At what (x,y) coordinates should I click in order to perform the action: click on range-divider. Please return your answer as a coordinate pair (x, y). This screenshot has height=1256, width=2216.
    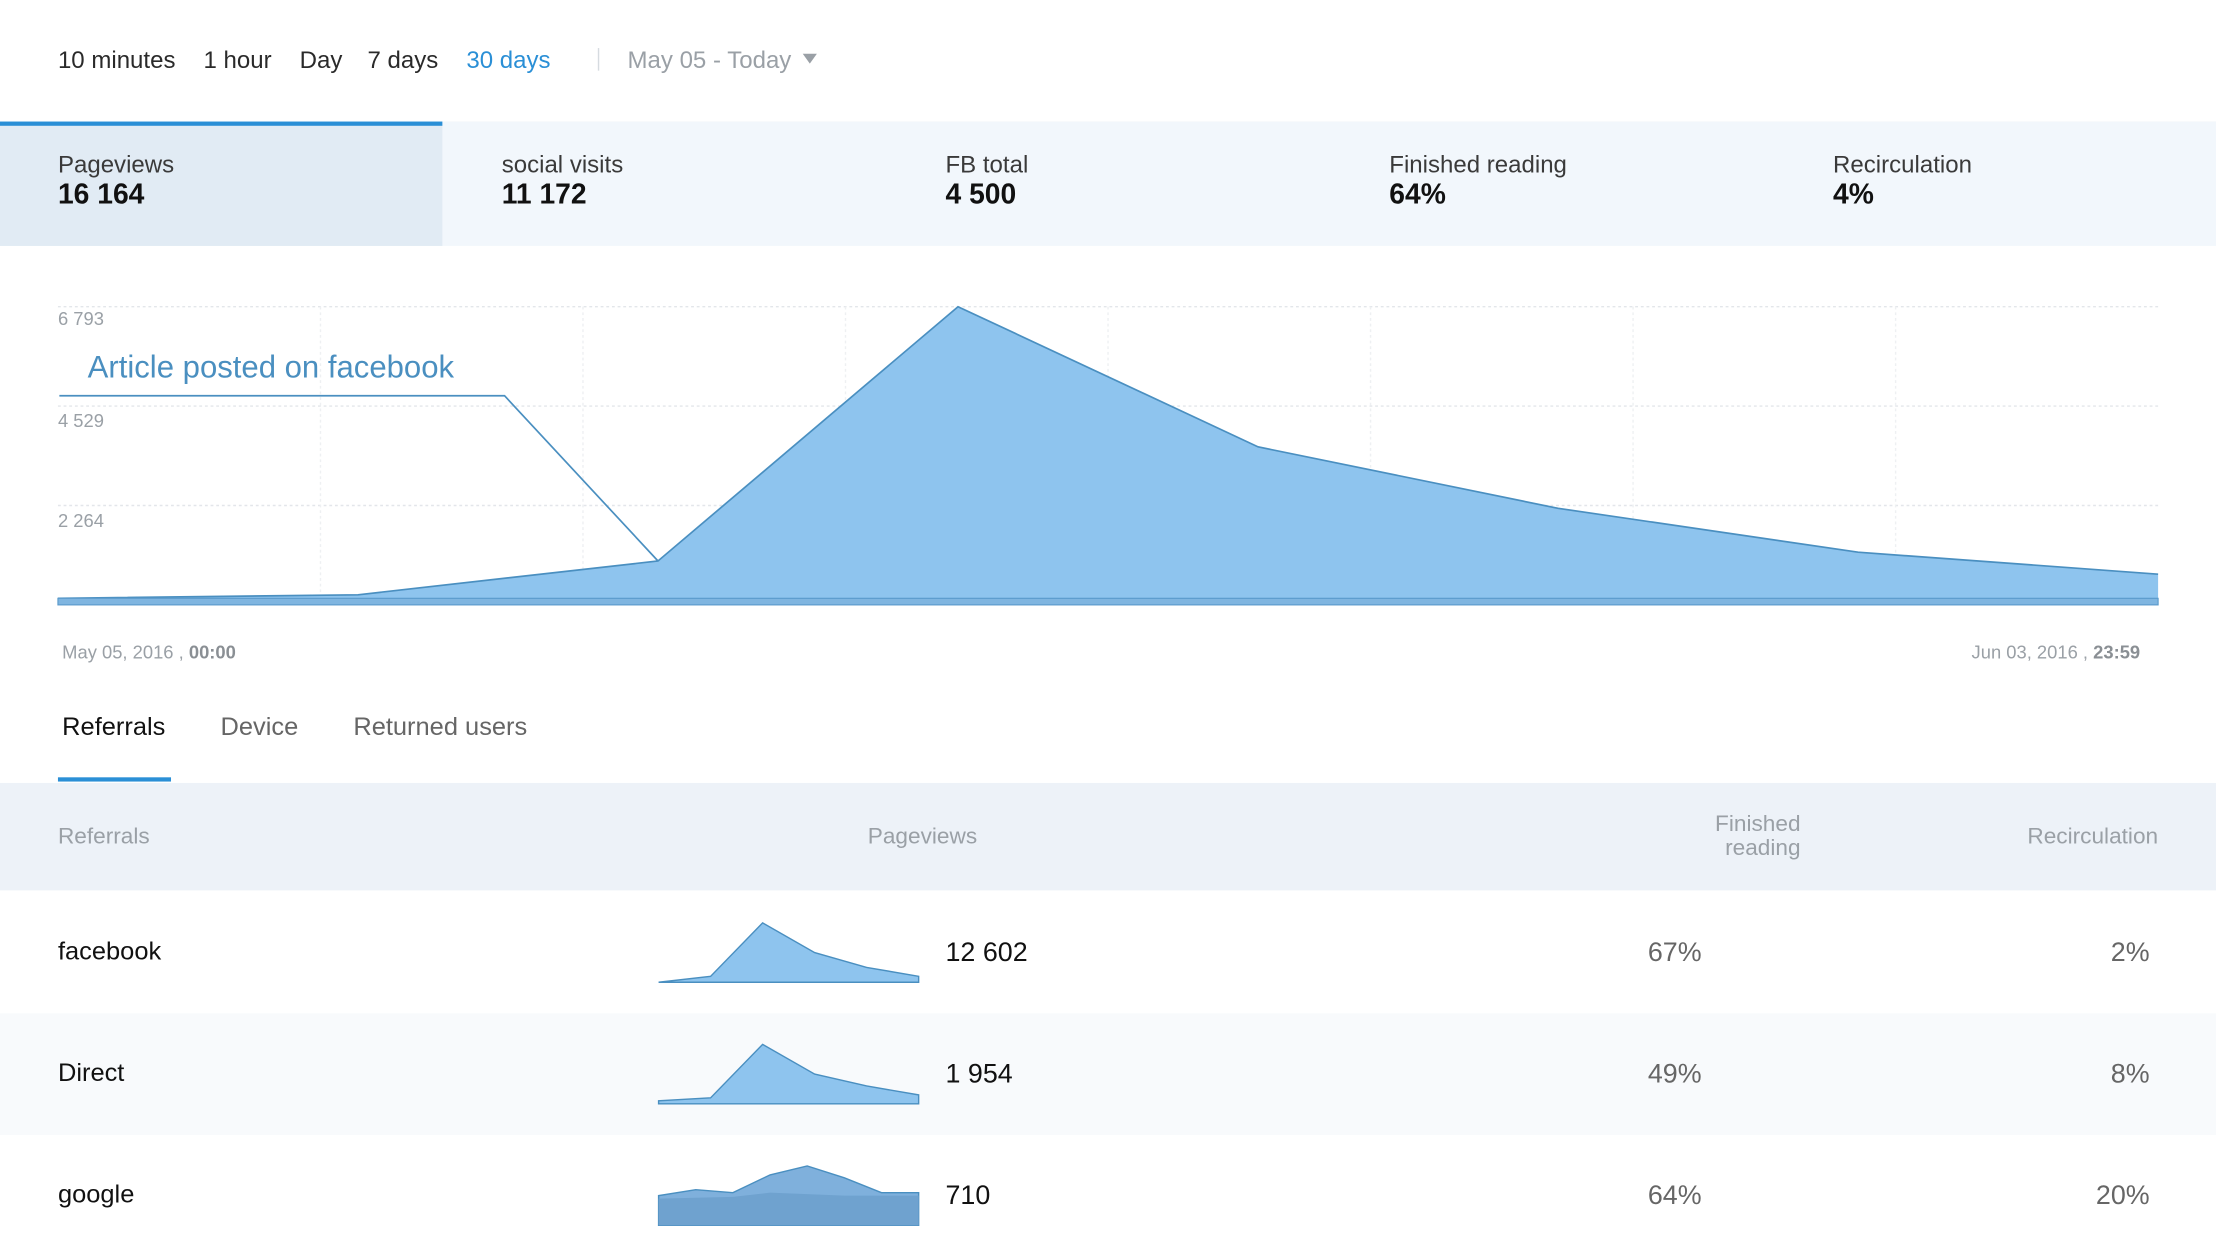
    Looking at the image, I should click on (598, 59).